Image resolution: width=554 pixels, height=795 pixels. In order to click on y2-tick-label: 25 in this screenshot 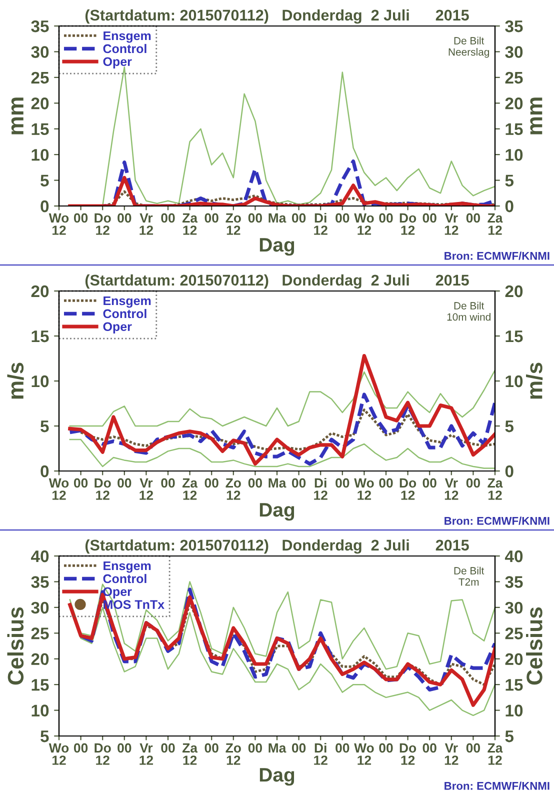, I will do `click(514, 634)`.